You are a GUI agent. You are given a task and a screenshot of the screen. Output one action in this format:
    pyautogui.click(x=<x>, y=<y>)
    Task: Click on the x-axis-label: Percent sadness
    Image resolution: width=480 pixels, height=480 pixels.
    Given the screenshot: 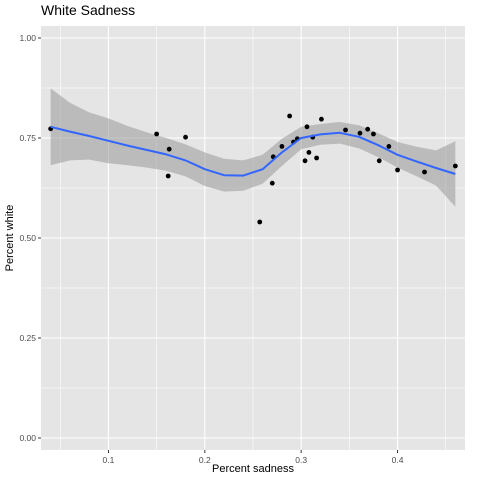 What is the action you would take?
    pyautogui.click(x=253, y=469)
    